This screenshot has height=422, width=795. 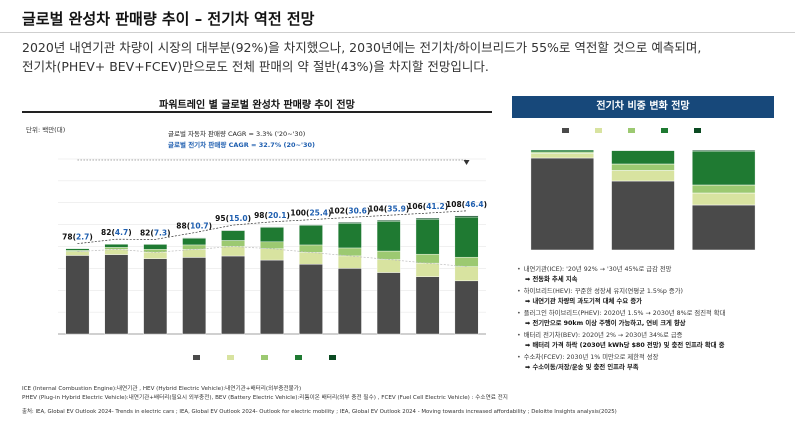 I want to click on total-value: 98, so click(x=259, y=215).